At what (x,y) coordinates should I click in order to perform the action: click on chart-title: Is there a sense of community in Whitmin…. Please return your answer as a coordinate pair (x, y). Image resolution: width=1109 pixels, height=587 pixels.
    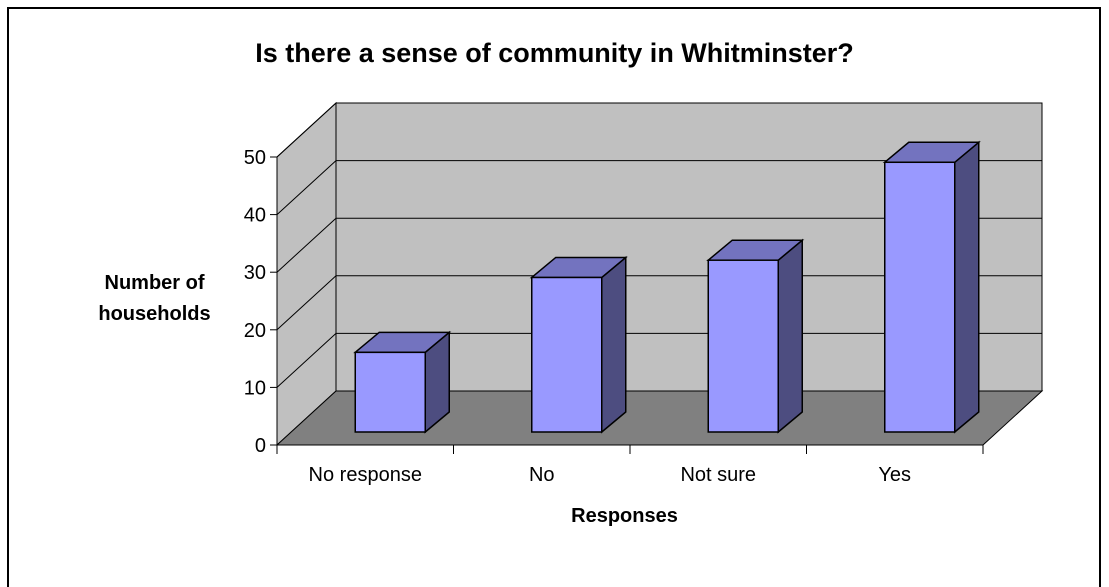
    Looking at the image, I should click on (554, 53).